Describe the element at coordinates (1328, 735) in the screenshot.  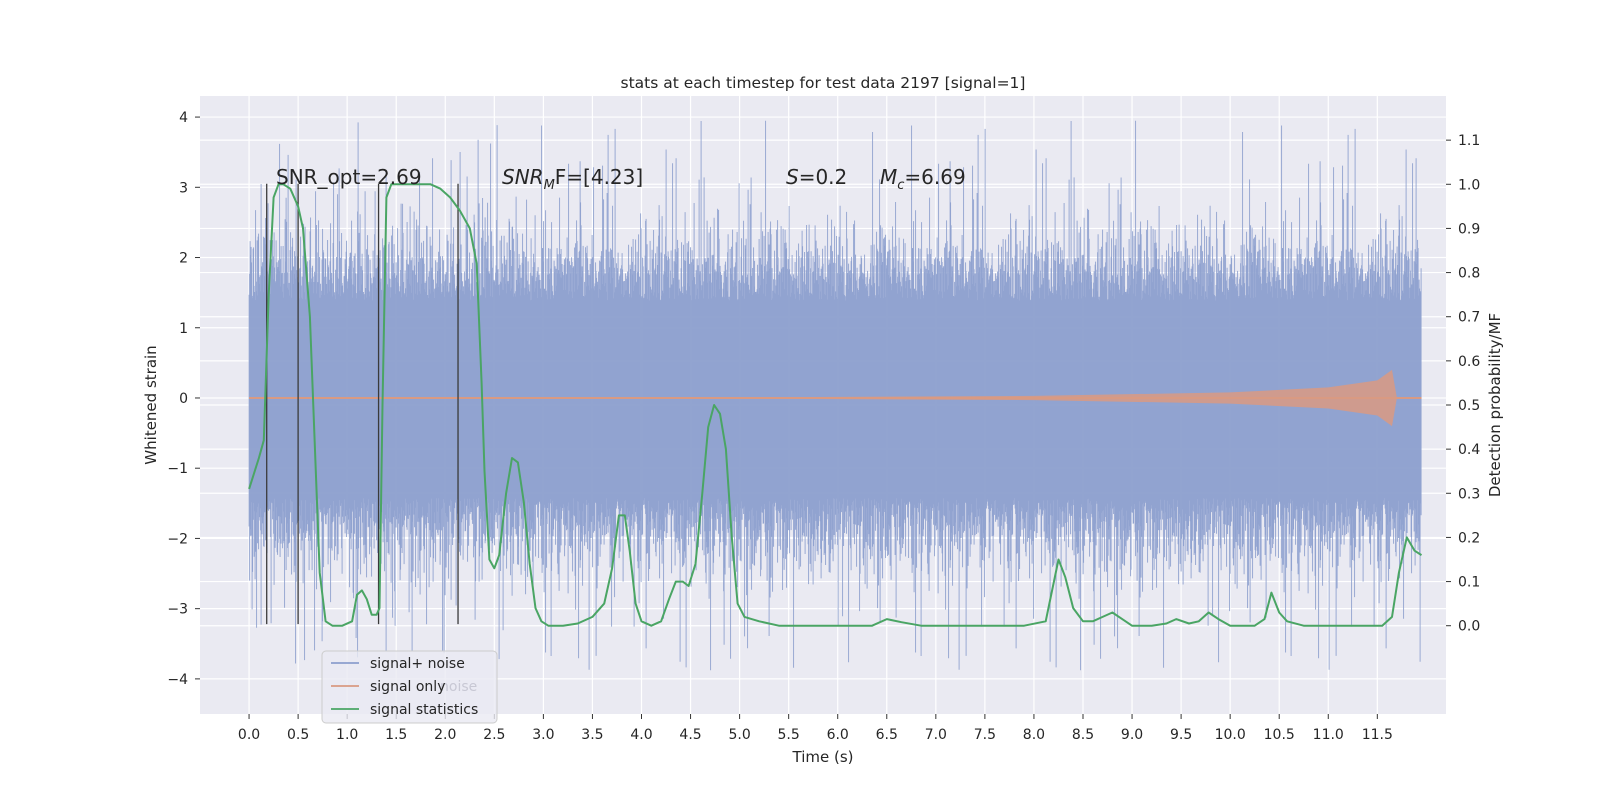
I see `x-tick-label: 11.0` at that location.